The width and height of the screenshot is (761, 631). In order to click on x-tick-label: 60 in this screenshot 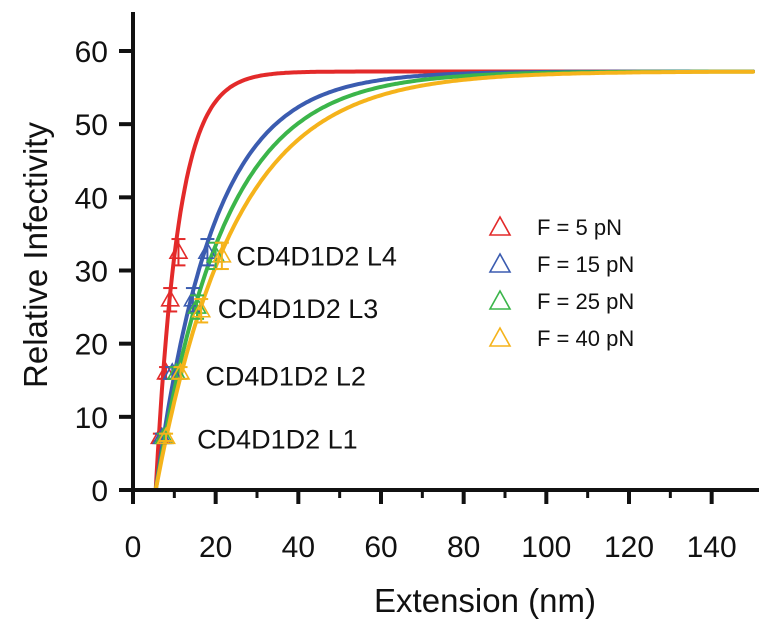, I will do `click(380, 547)`.